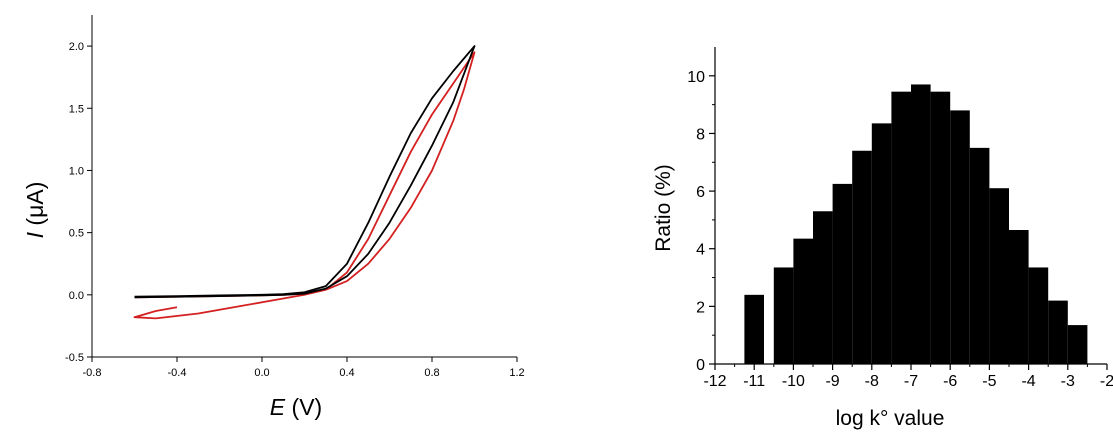  Describe the element at coordinates (76, 296) in the screenshot. I see `cv-y-tick-label: 0.0` at that location.